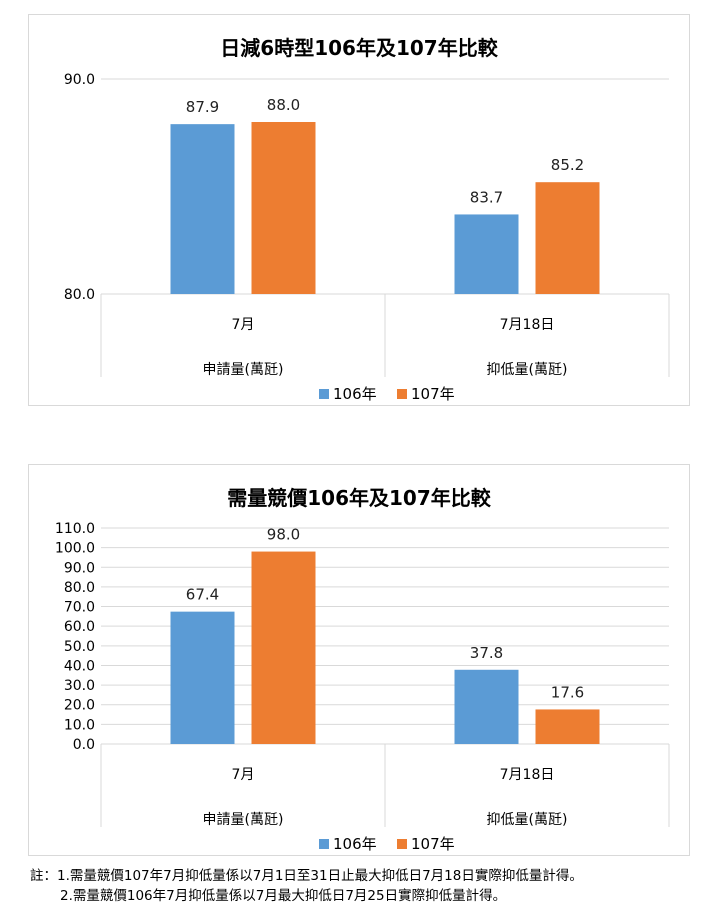 The image size is (720, 920). What do you see at coordinates (79, 706) in the screenshot?
I see `y-tick-label: 20.0` at bounding box center [79, 706].